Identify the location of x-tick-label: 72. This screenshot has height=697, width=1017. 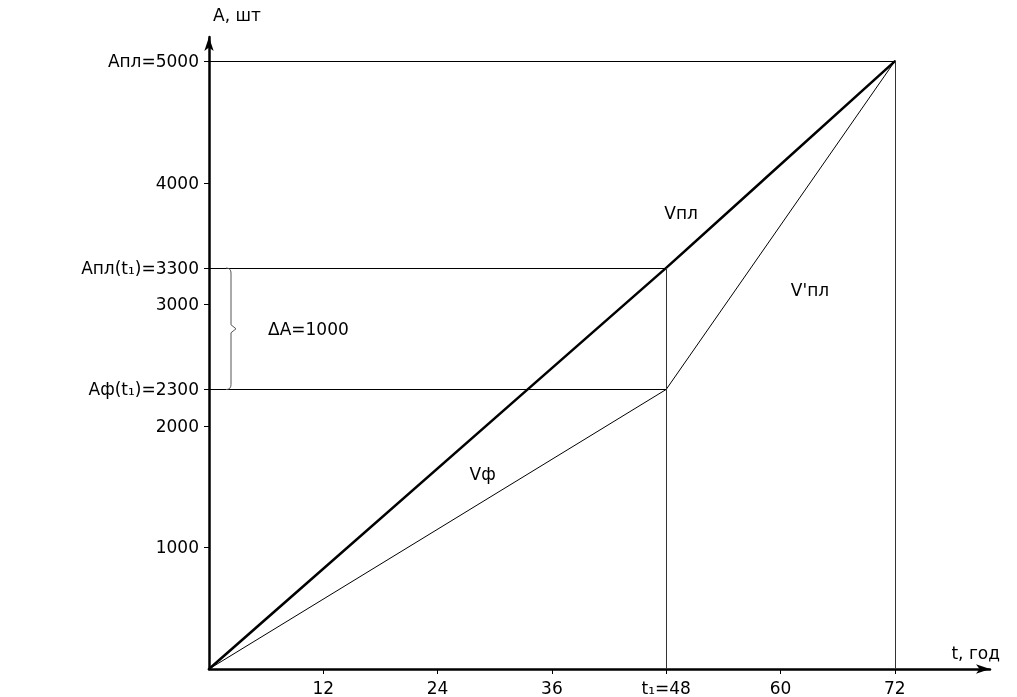
(894, 687).